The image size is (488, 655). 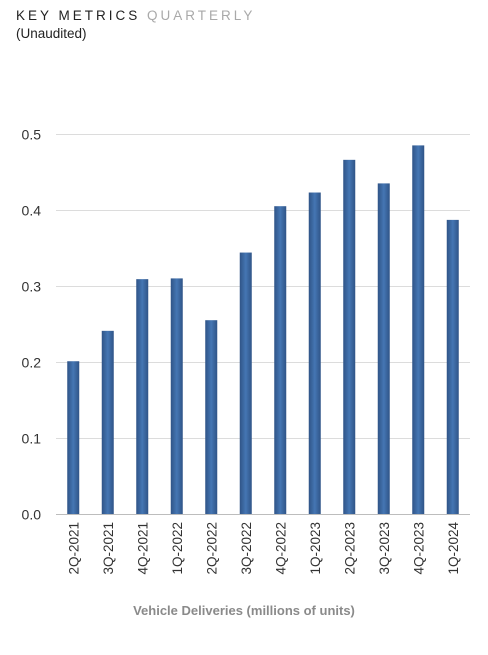 I want to click on bar-3Q-2022, so click(x=245, y=383).